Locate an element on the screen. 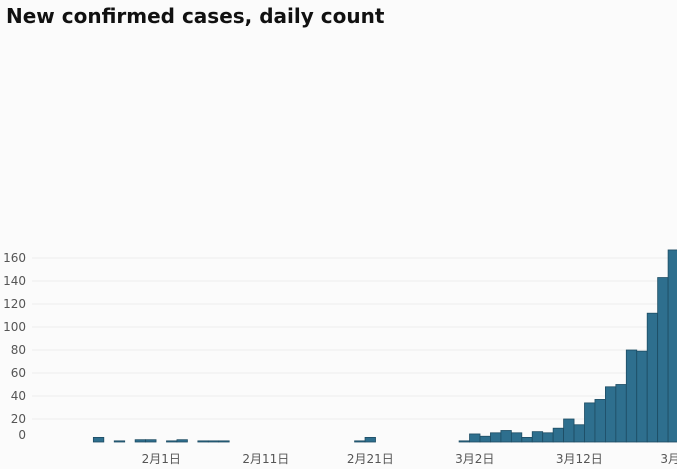 This screenshot has width=677, height=469. y-tick-label: 60 is located at coordinates (18, 373).